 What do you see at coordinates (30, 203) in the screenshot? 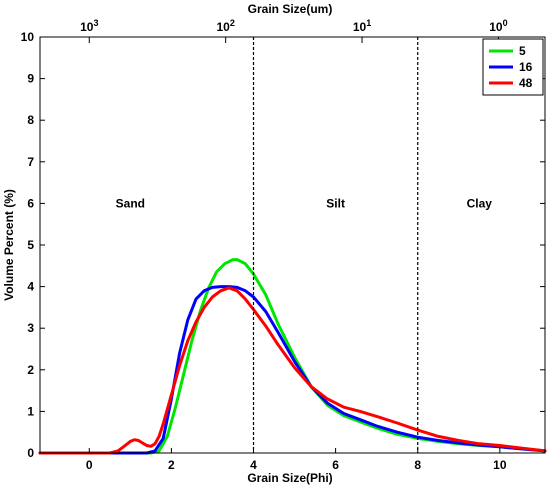
I see `y-tick-label-6: 6` at bounding box center [30, 203].